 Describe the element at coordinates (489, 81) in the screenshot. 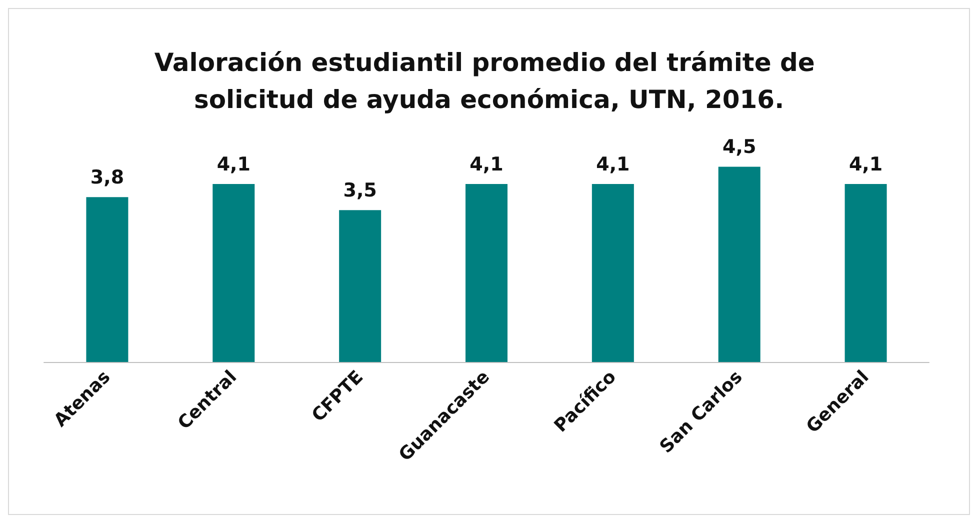

I see `chart-title: Valoración estudiantil promedio del trámite de solicitud de ayuda económica, UTN, 2016.` at that location.